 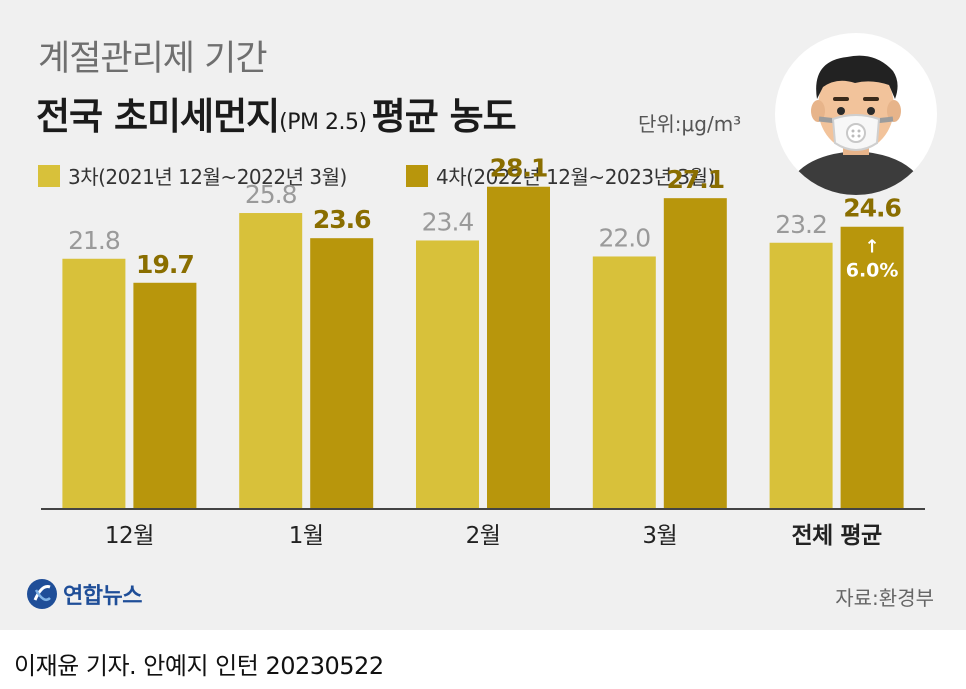 What do you see at coordinates (102, 596) in the screenshot?
I see `logo-text: 연합뉴스` at bounding box center [102, 596].